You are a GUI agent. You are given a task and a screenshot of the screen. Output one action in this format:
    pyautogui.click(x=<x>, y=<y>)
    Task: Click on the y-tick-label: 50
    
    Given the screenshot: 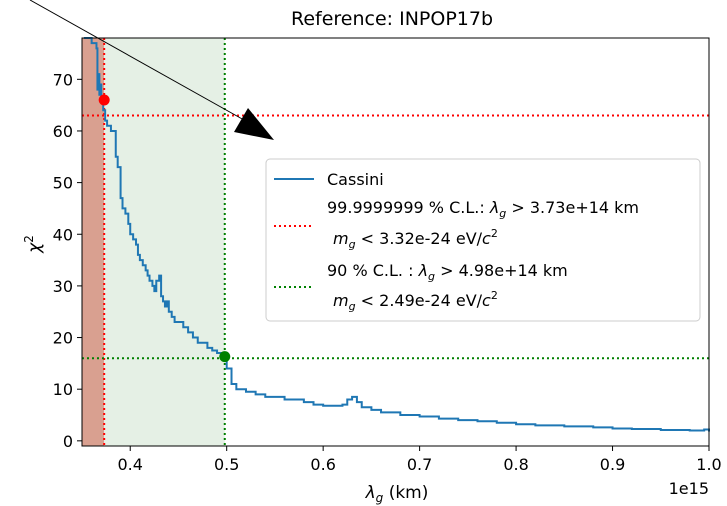 What is the action you would take?
    pyautogui.click(x=63, y=183)
    